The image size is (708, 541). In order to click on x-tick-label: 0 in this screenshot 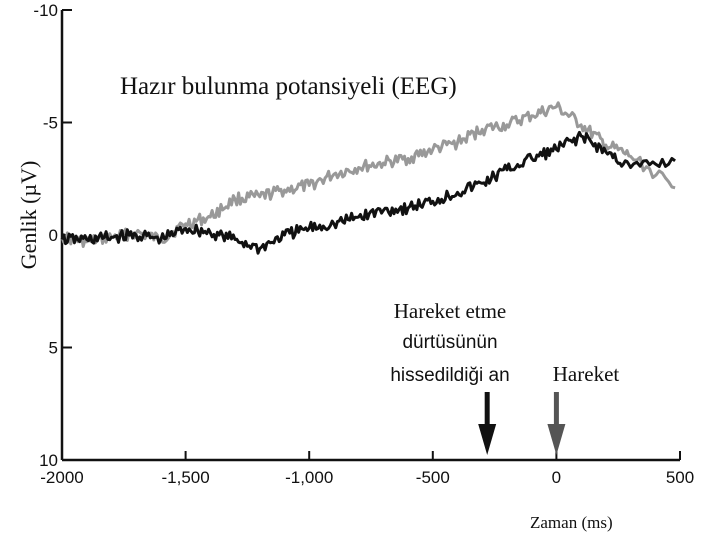, I will do `click(556, 477)`.